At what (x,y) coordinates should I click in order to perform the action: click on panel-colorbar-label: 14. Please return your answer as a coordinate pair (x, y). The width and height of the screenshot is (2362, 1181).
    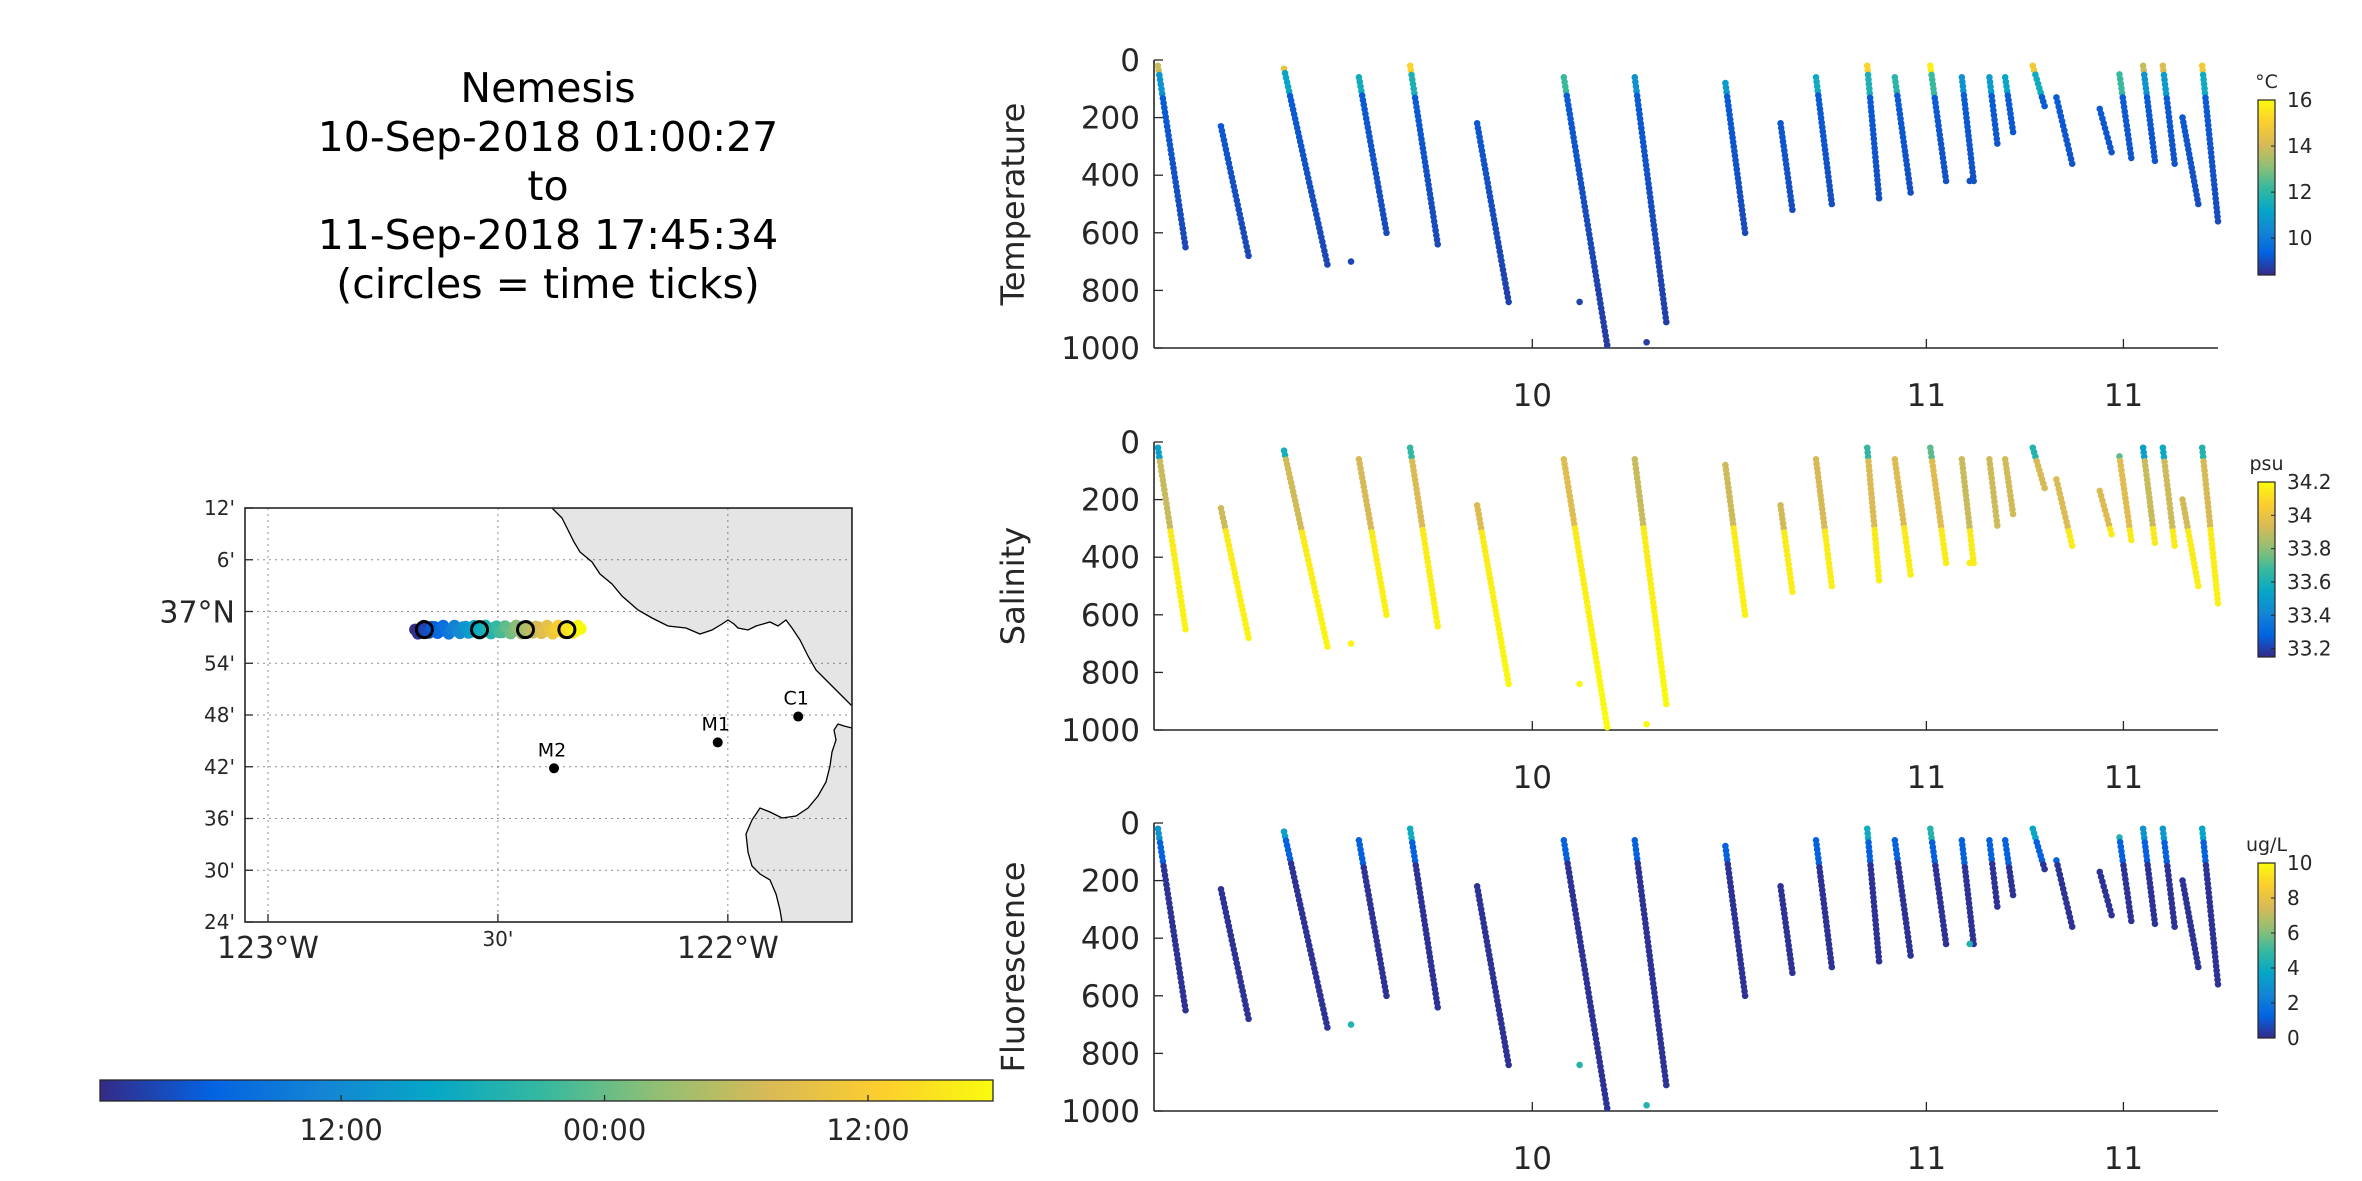
    Looking at the image, I should click on (2299, 146).